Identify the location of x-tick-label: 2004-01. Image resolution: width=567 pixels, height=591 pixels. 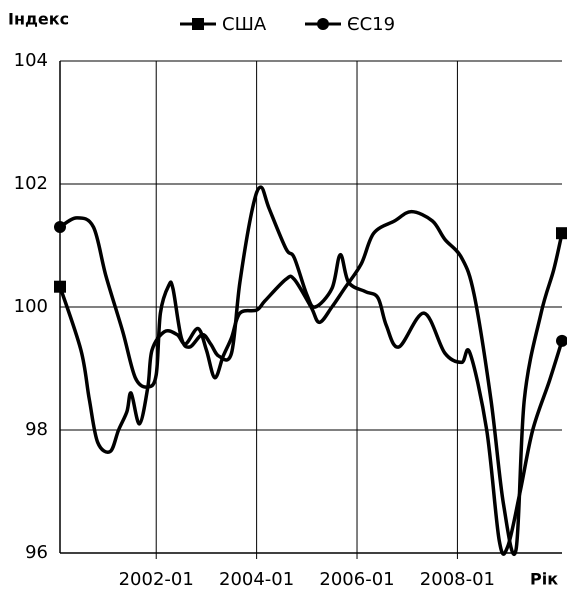
(256, 579).